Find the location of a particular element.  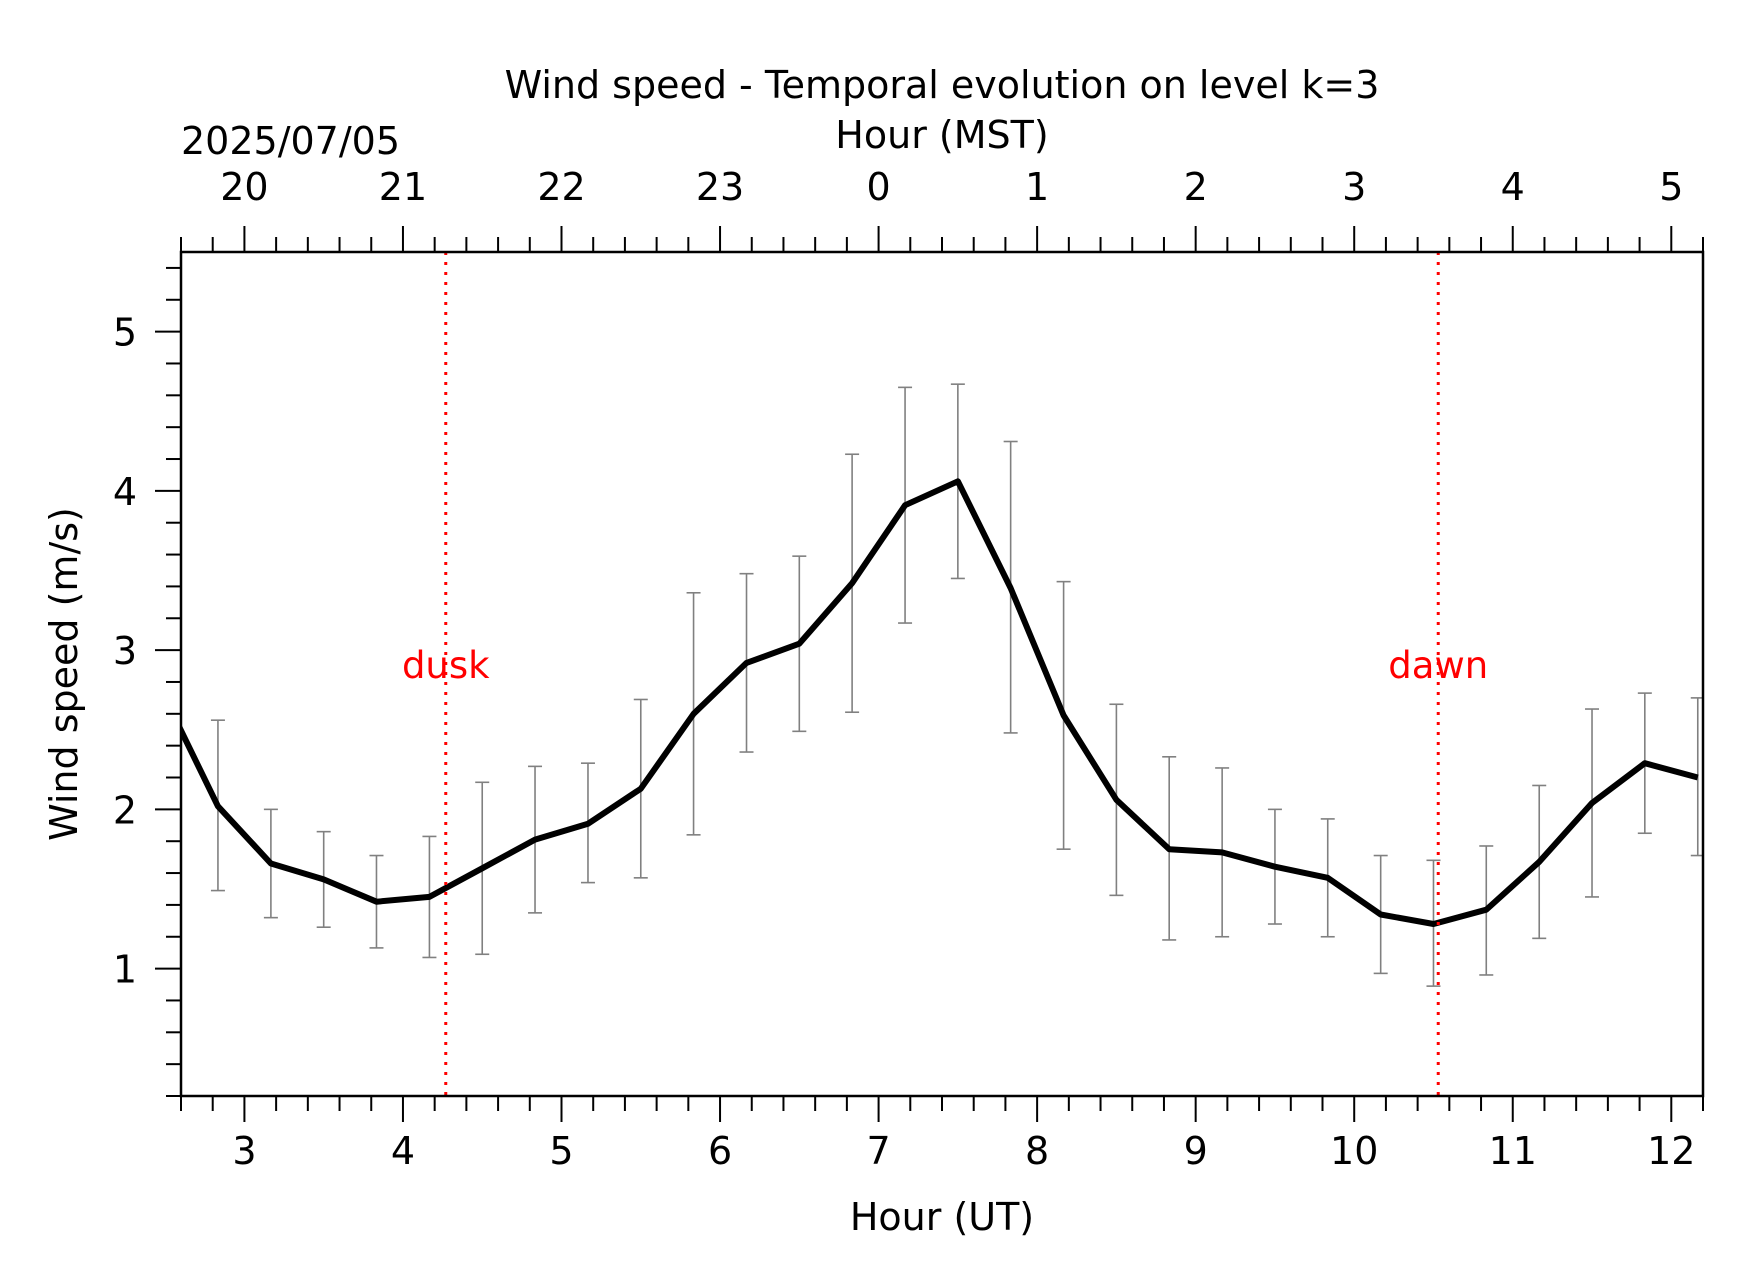

x-tick-label: 5 is located at coordinates (561, 1151).